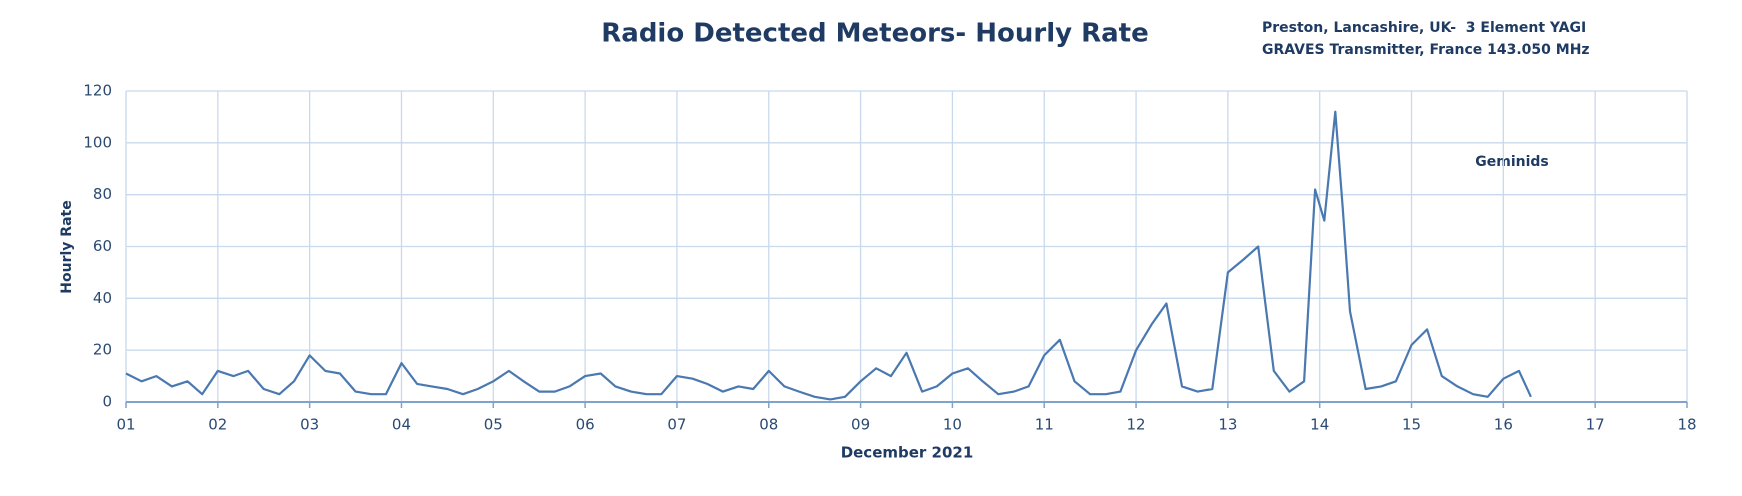 This screenshot has width=1742, height=496. I want to click on x-axis-label: December 2021, so click(907, 453).